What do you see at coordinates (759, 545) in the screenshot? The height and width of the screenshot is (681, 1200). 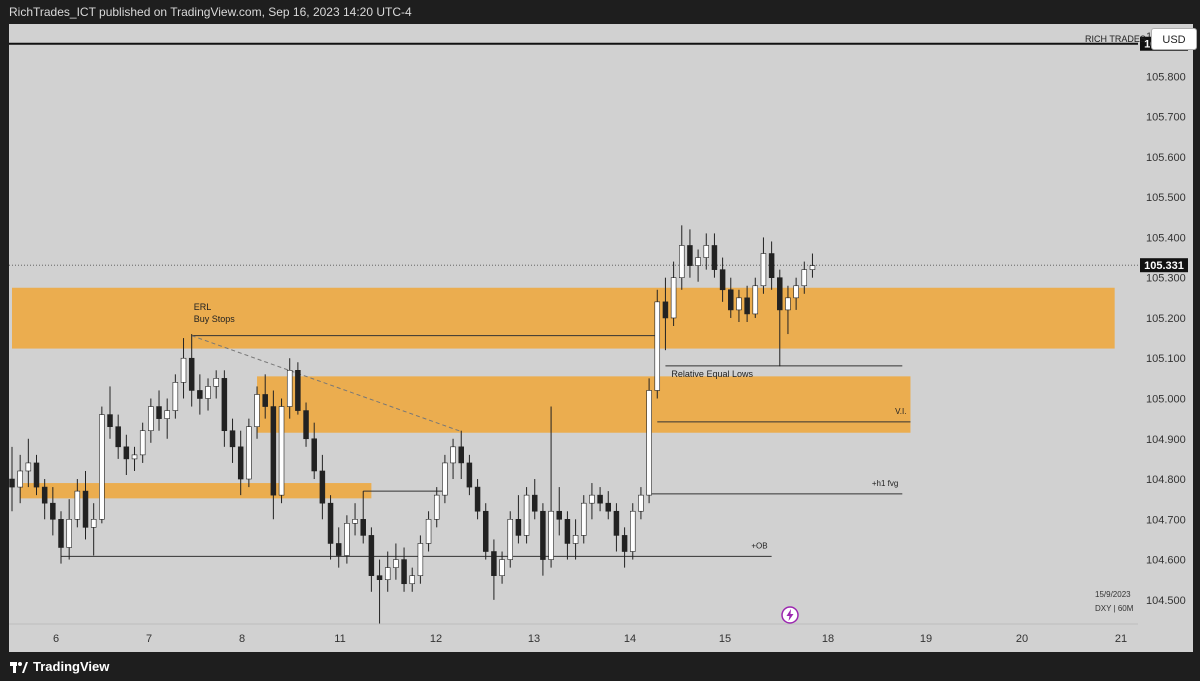 I see `level-label: +OB` at bounding box center [759, 545].